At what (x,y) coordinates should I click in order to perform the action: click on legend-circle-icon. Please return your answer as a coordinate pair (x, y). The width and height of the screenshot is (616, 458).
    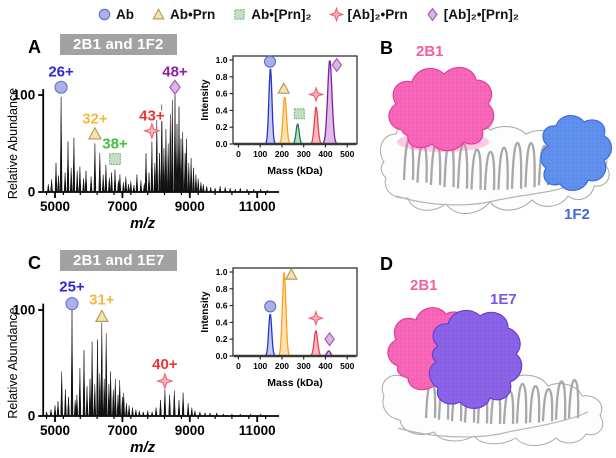
    Looking at the image, I should click on (104, 14).